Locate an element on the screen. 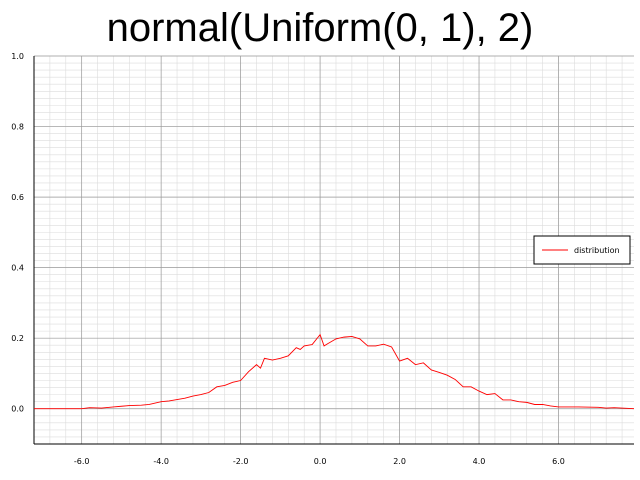 The height and width of the screenshot is (480, 640). y-tick-label: 0.4 is located at coordinates (17, 268).